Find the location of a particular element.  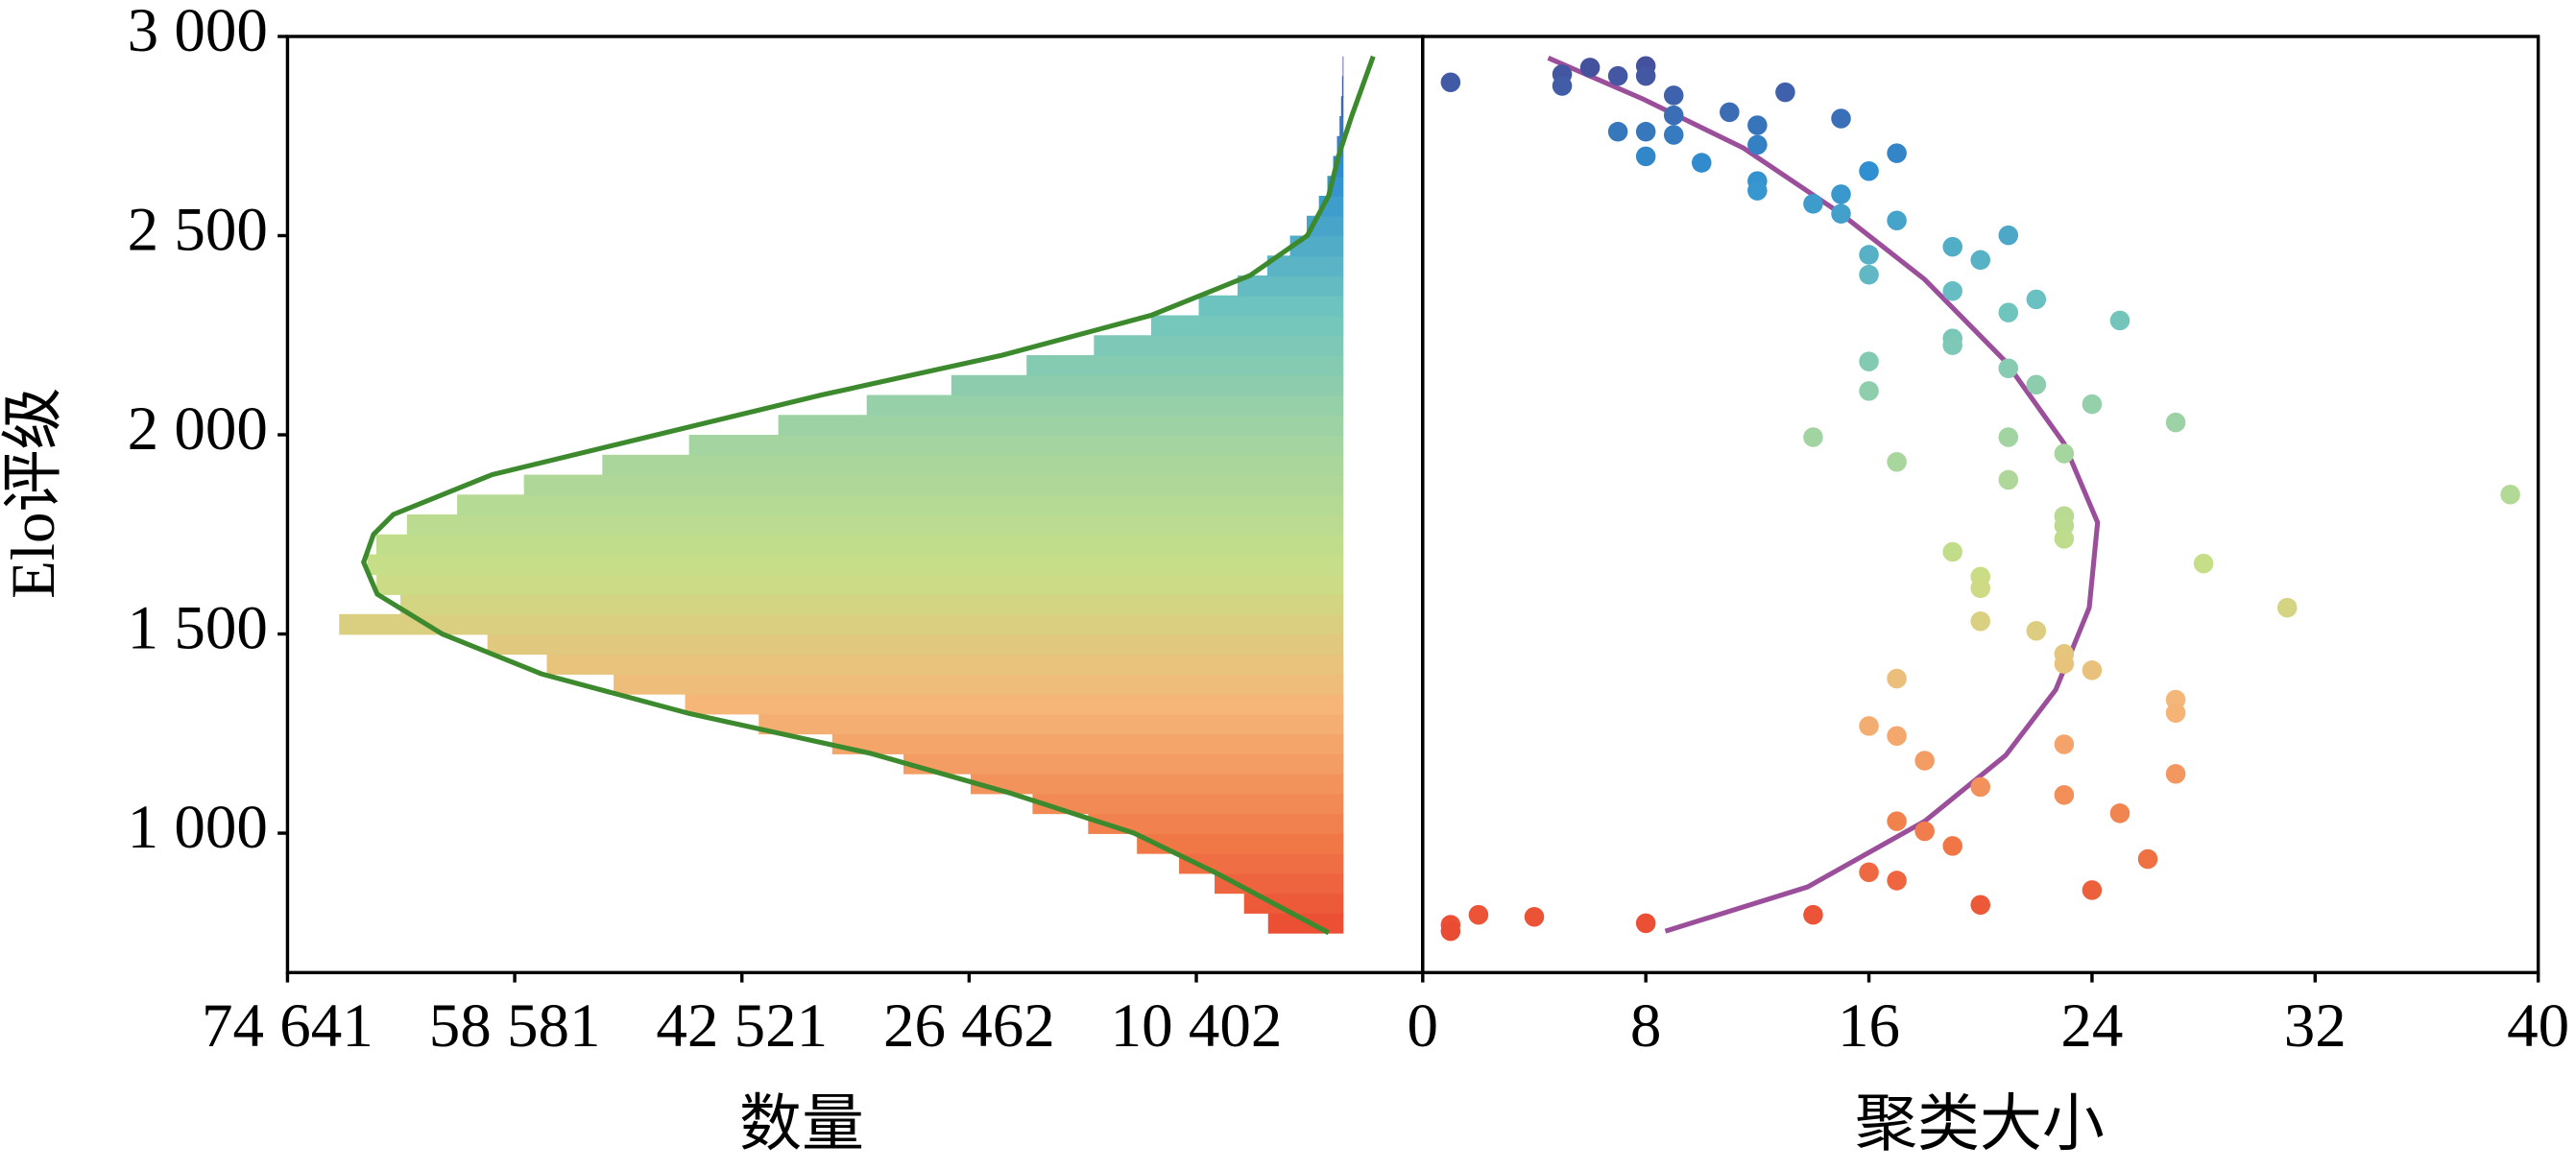

y-tick-label: 3 000 is located at coordinates (198, 33).